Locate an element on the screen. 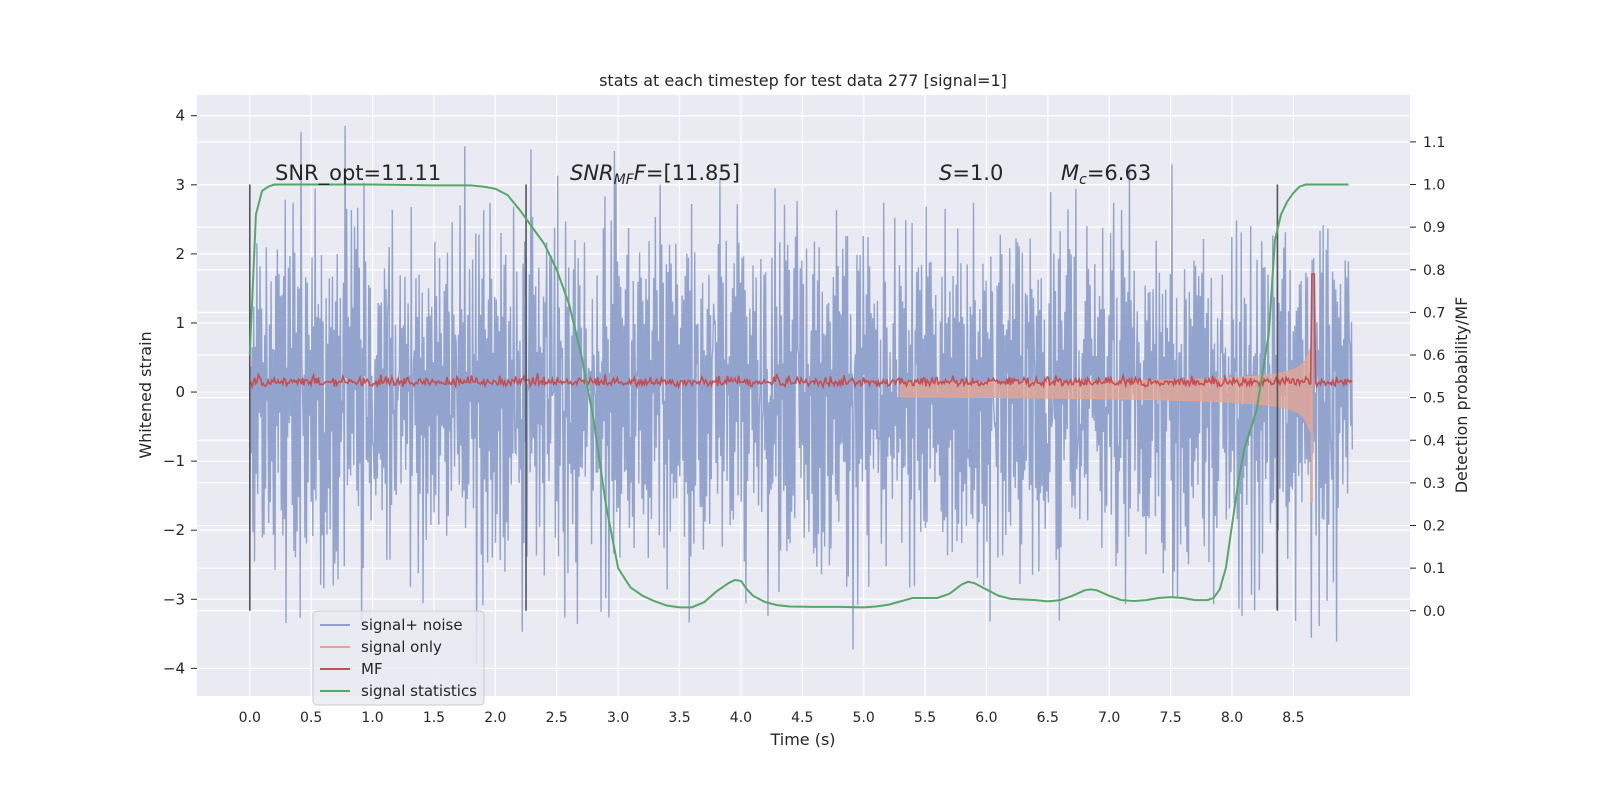 The height and width of the screenshot is (804, 1600). y-right-tick-label-4: 0.7 is located at coordinates (1434, 313).